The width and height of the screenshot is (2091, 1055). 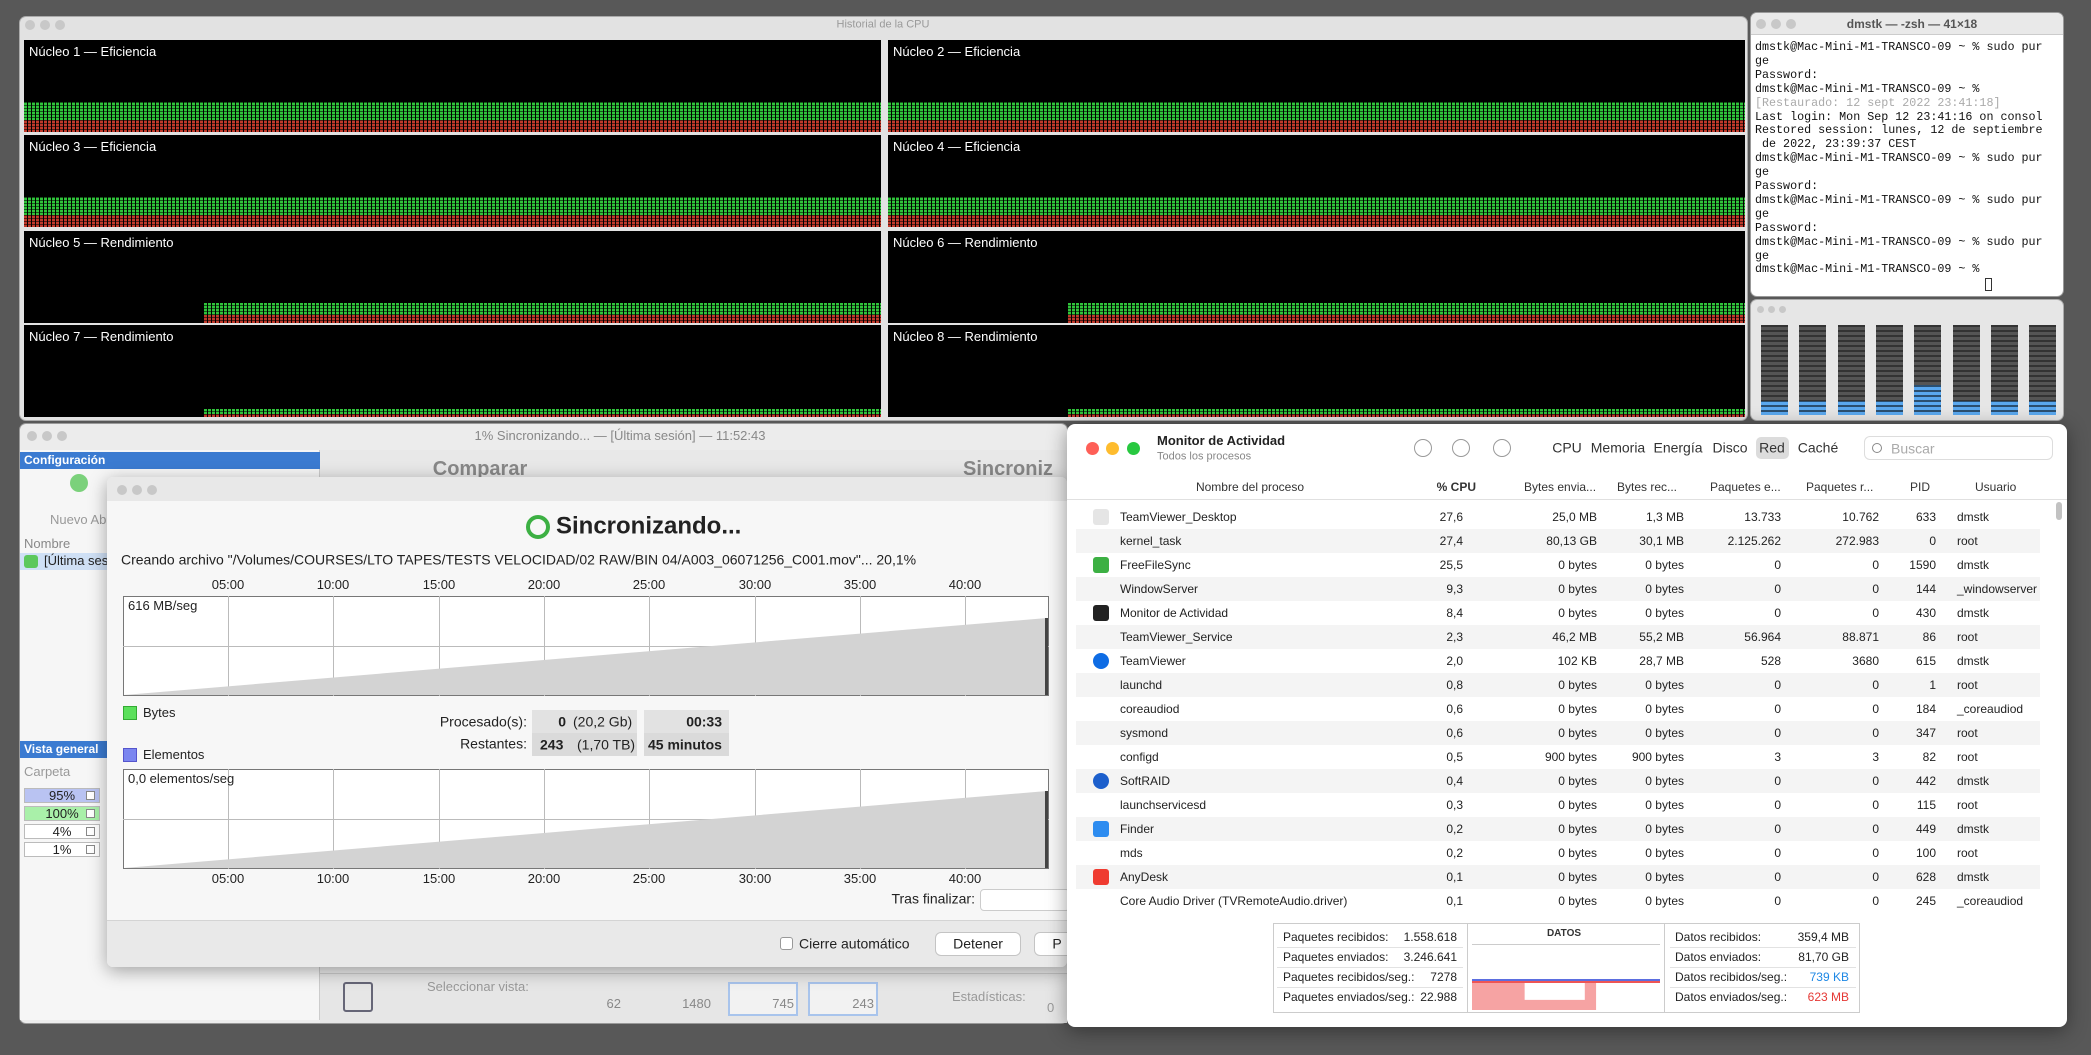 I want to click on table-cell: AnyDesk, so click(x=1144, y=876).